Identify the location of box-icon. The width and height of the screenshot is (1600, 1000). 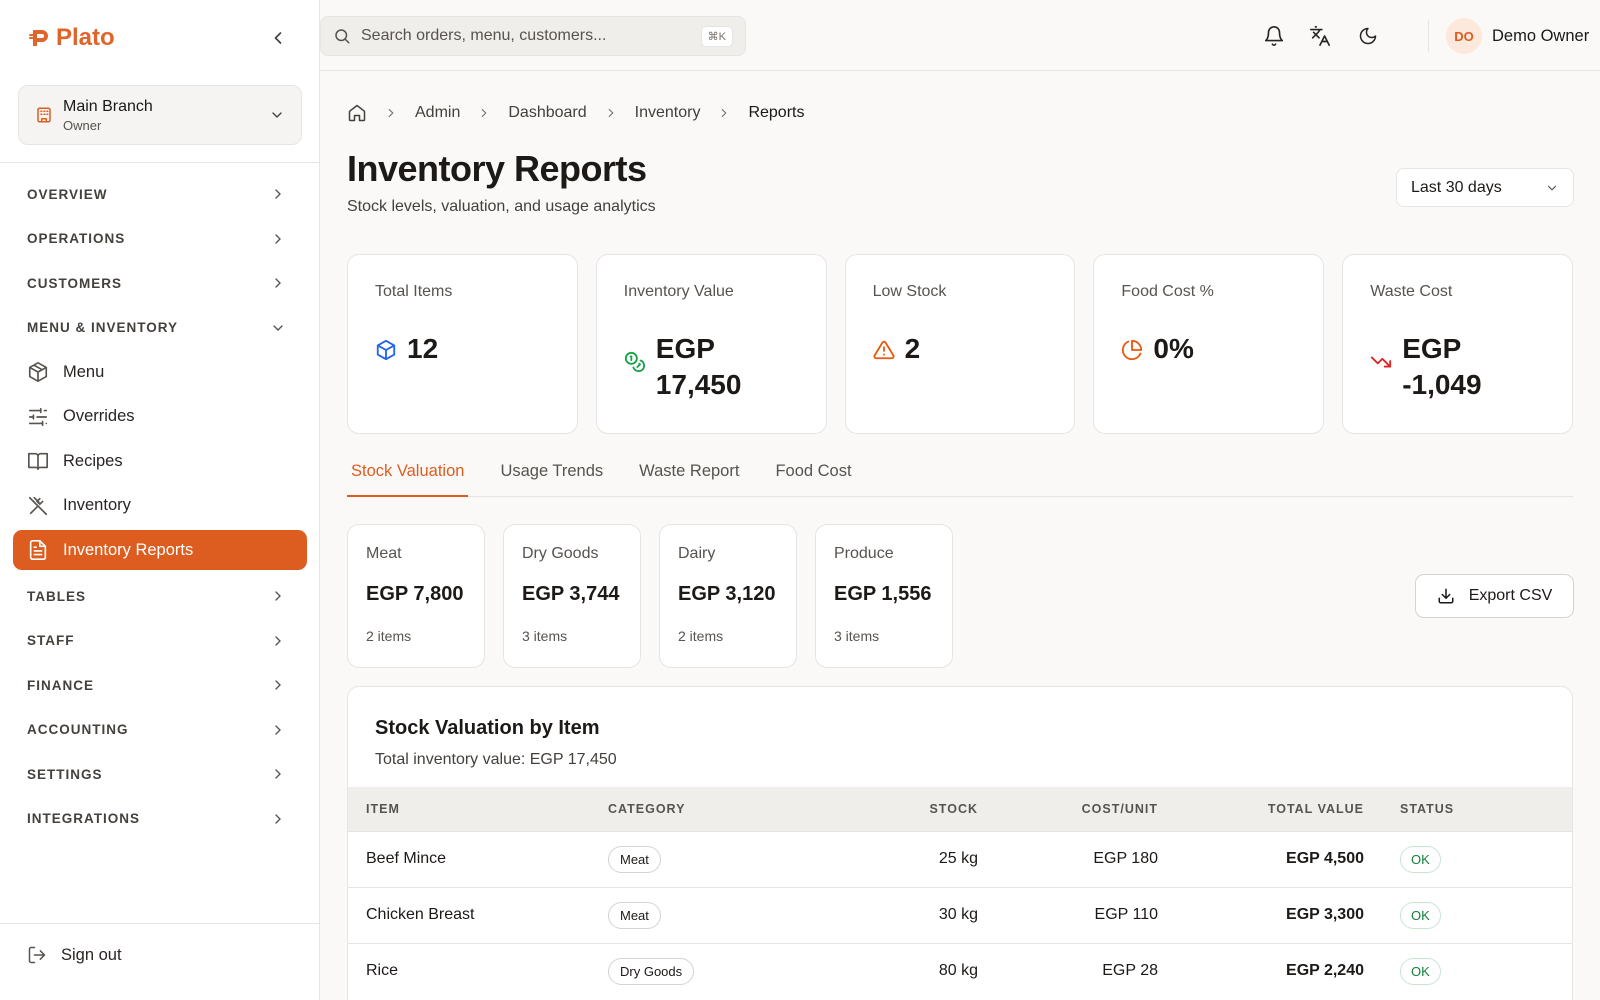
(386, 350).